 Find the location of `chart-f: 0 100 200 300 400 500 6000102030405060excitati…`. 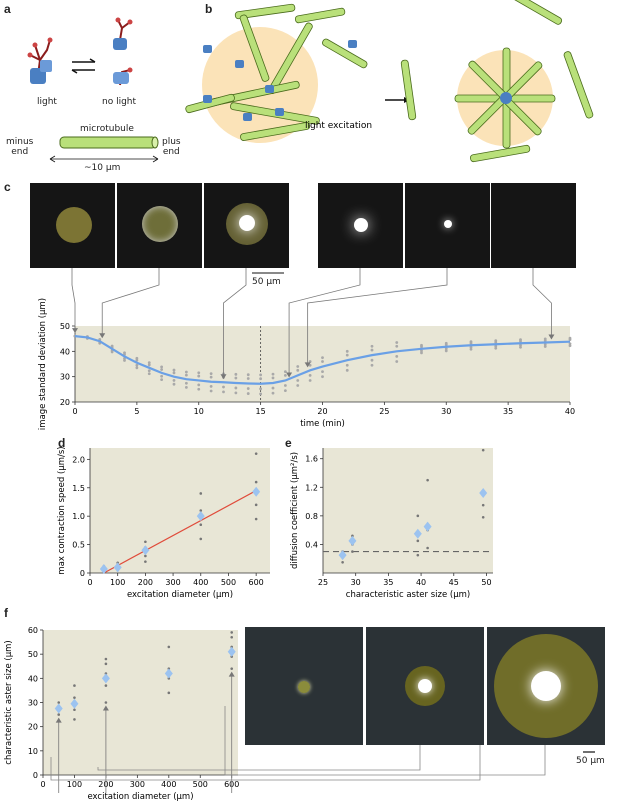

chart-f: 0 100 200 300 400 500 6000102030405060excitati… is located at coordinates (121, 714).